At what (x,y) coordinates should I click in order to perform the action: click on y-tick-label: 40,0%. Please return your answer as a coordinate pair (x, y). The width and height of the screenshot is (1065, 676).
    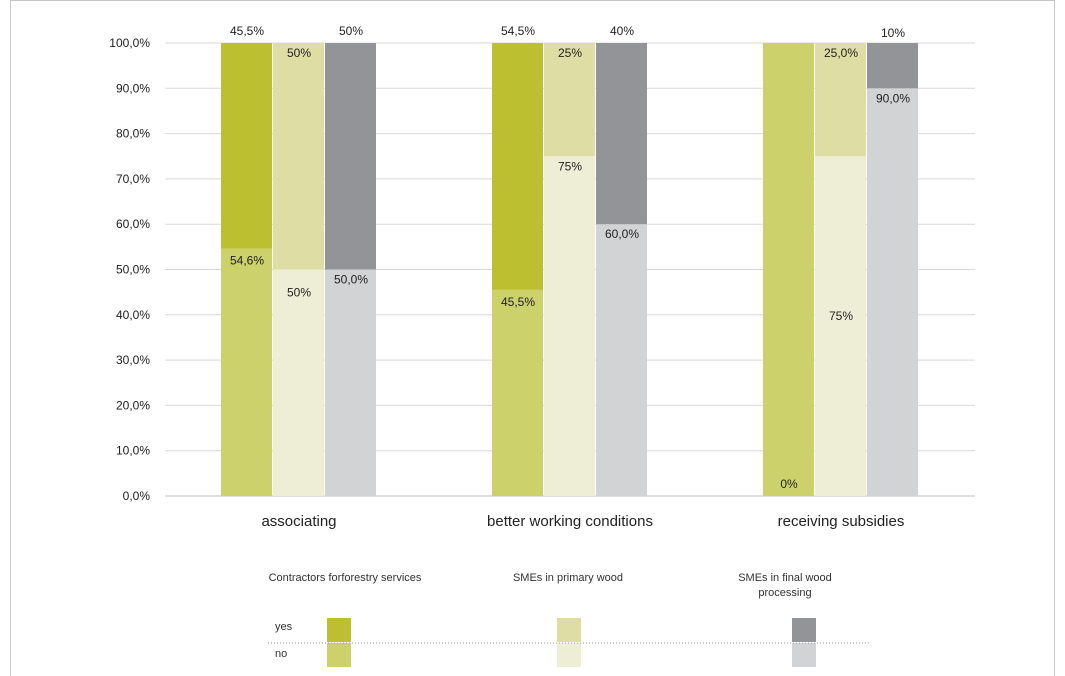
    Looking at the image, I should click on (133, 315).